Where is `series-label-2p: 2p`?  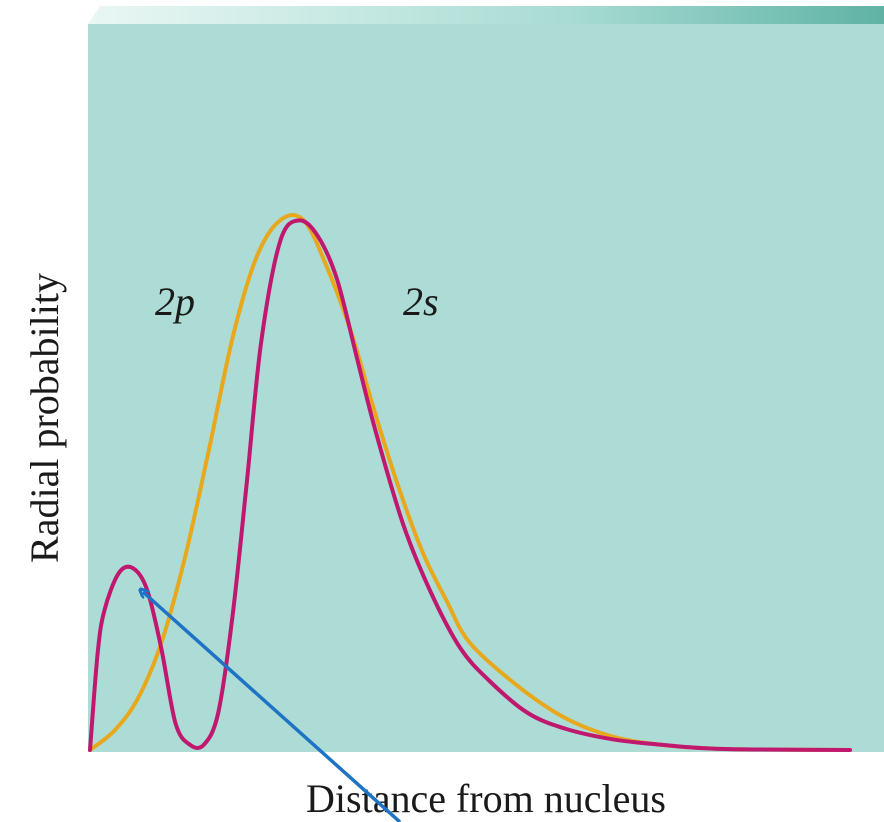
series-label-2p: 2p is located at coordinates (175, 301).